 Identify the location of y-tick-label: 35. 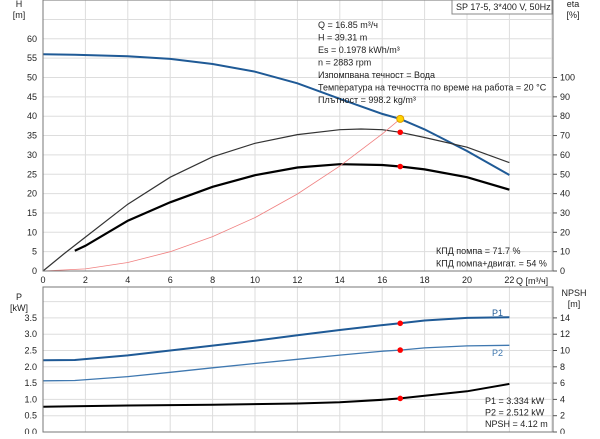
(32, 136).